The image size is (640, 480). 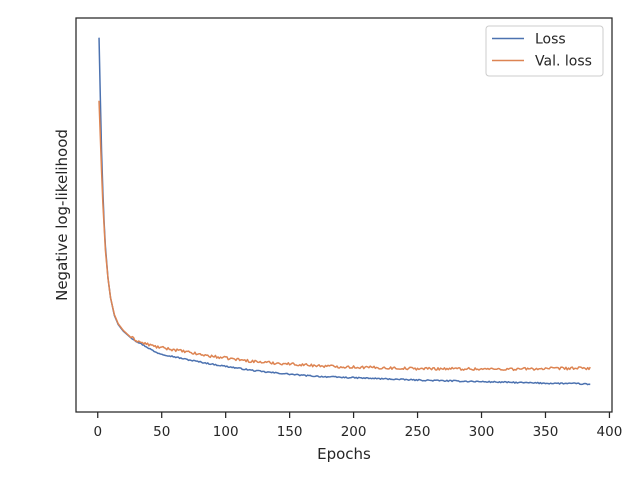 I want to click on x-axis-ticks: 0 50 100 150 200 250 300 350 400, so click(x=357, y=426).